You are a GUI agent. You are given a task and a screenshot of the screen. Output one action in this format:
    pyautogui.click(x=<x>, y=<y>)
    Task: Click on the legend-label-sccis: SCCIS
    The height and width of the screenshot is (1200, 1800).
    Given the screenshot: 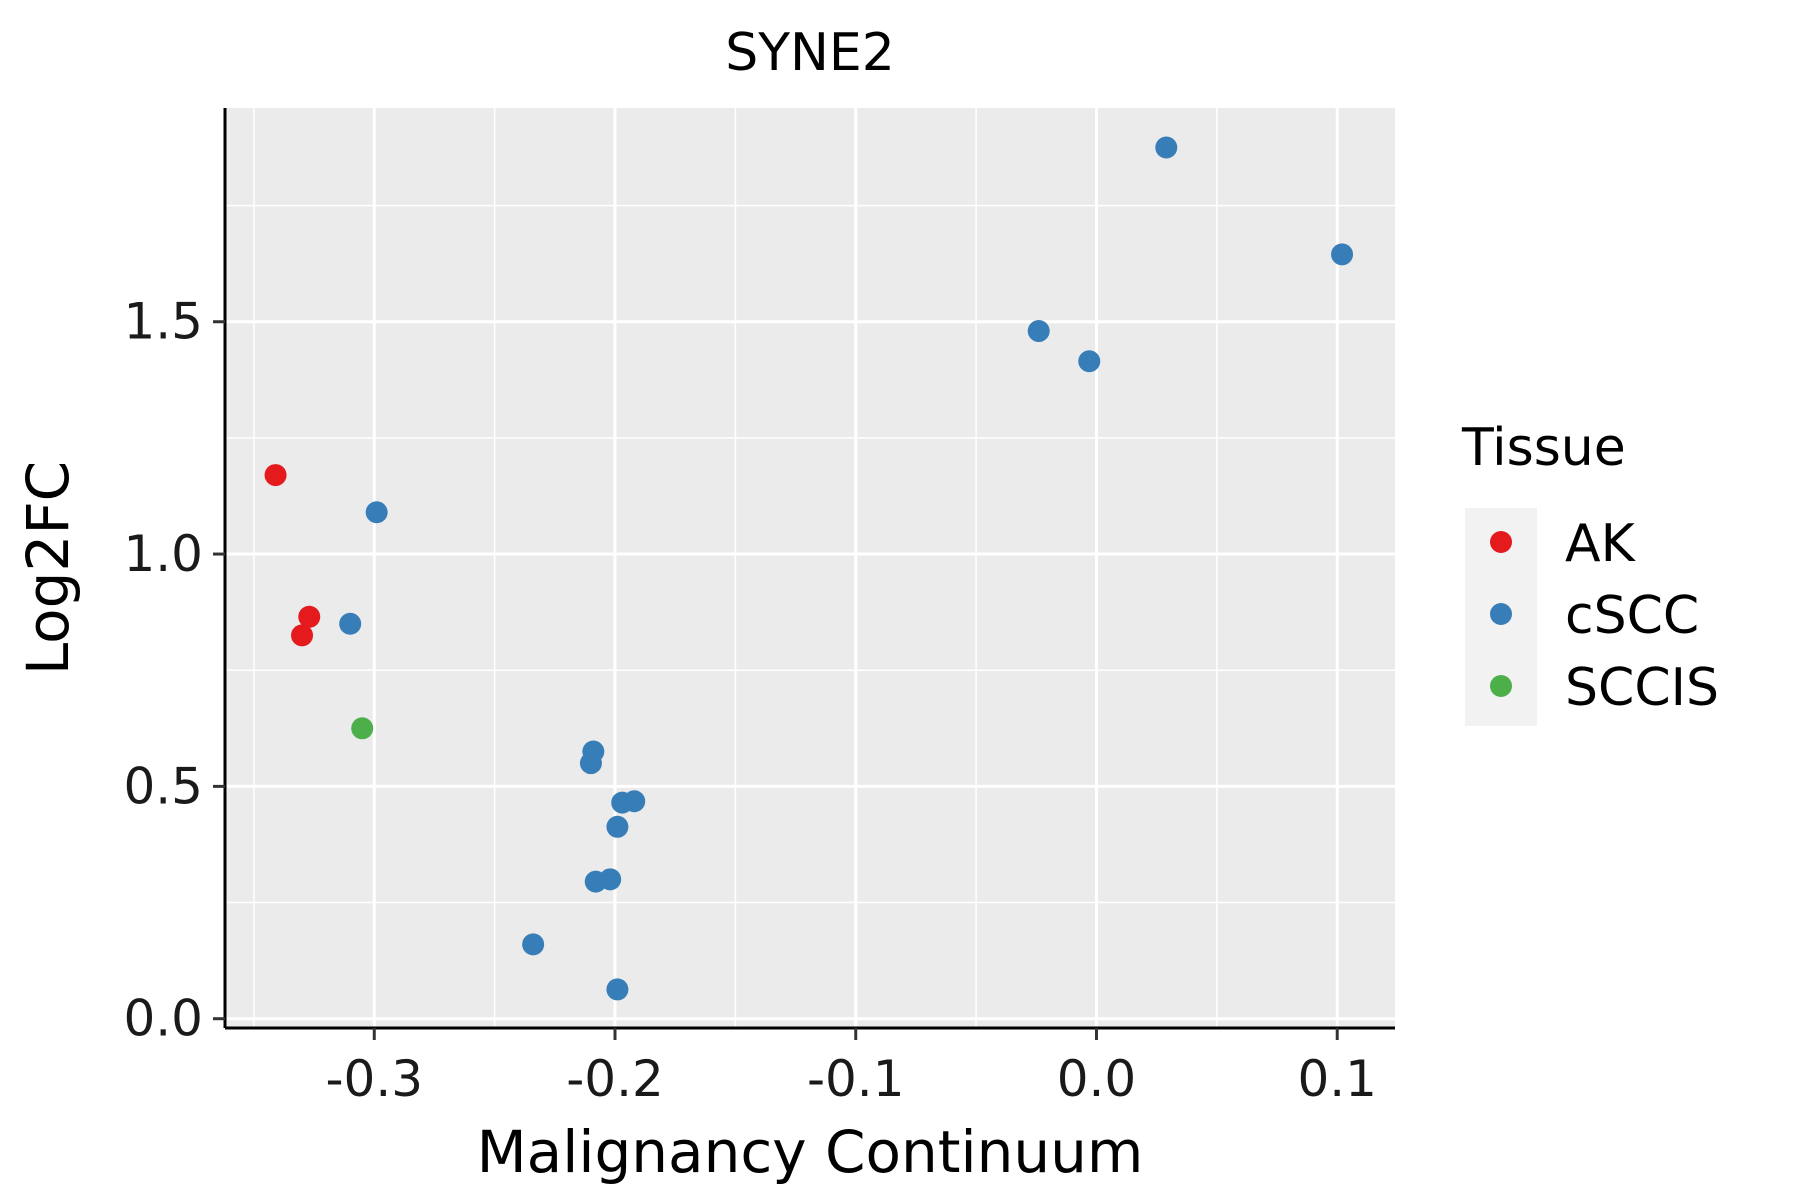 What is the action you would take?
    pyautogui.click(x=1642, y=688)
    